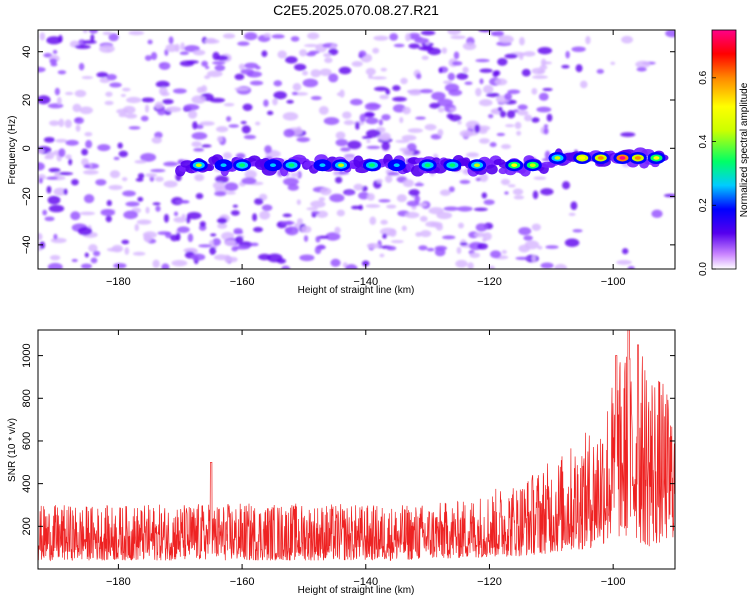 This screenshot has height=600, width=750. What do you see at coordinates (210, 167) in the screenshot?
I see `band-cell` at bounding box center [210, 167].